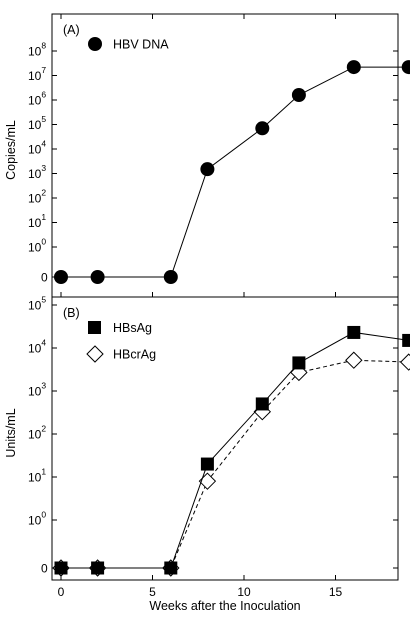  I want to click on legend-label-hbsag: HBsAg, so click(132, 328).